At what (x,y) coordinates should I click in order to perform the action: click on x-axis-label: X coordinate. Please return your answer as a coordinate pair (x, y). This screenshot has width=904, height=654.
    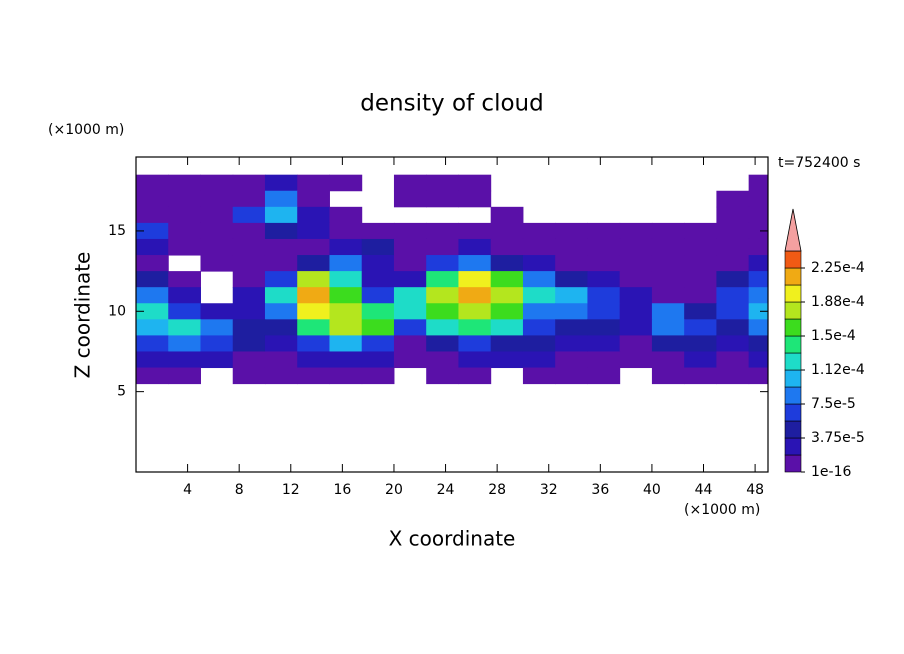
    Looking at the image, I should click on (452, 539).